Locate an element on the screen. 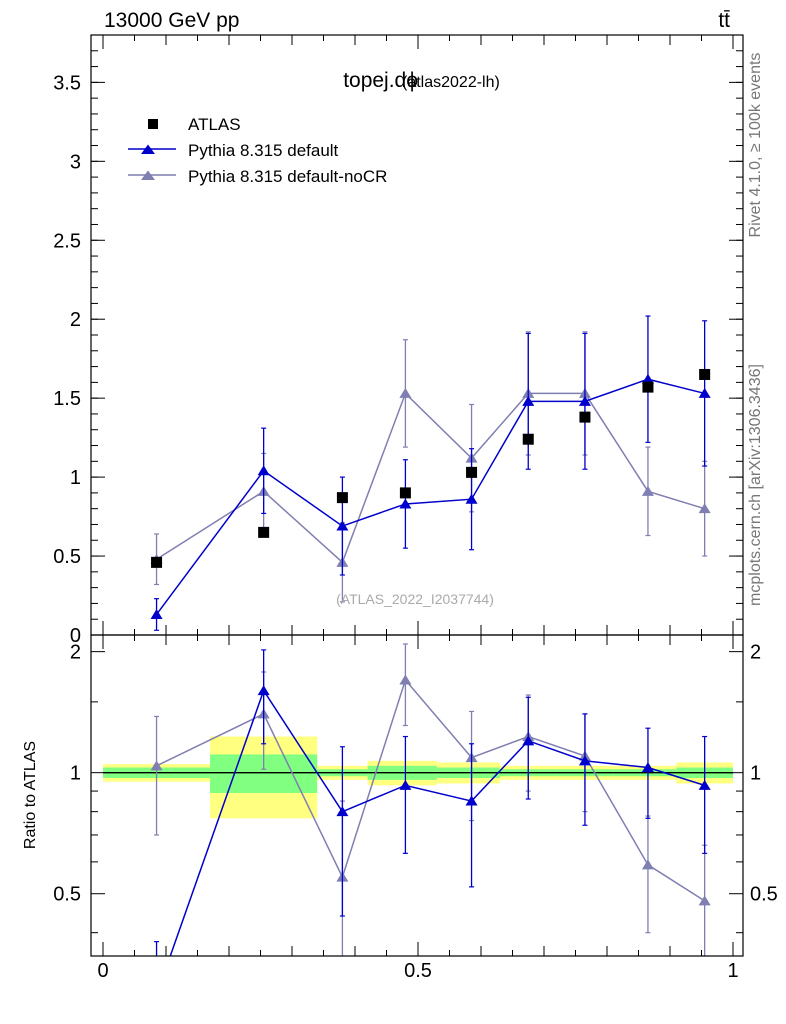  main-nocr-line is located at coordinates (430, 478).